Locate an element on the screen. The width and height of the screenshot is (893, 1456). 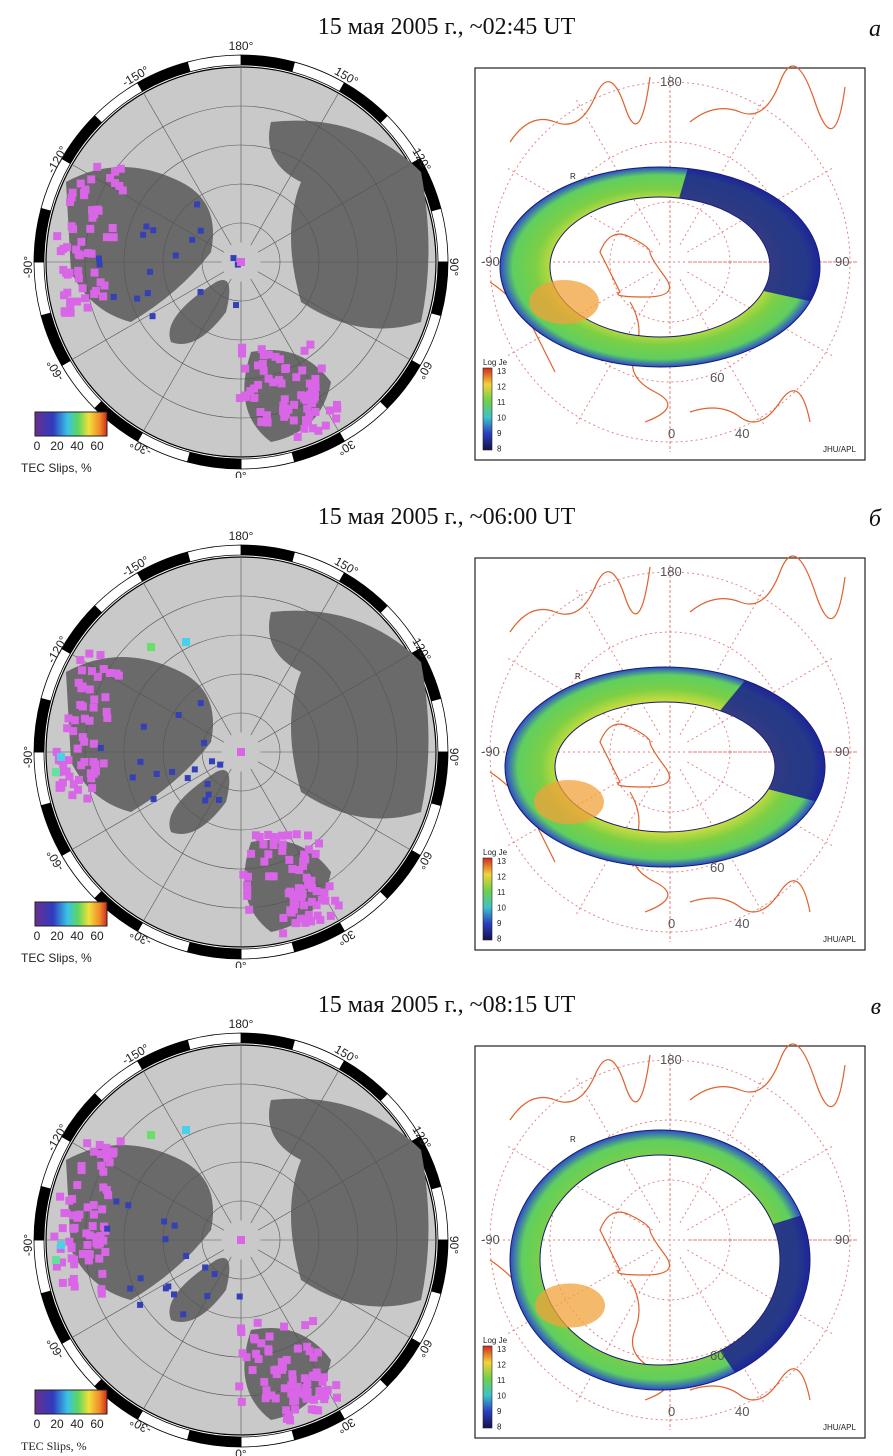
panel-letter: а is located at coordinates (875, 29).